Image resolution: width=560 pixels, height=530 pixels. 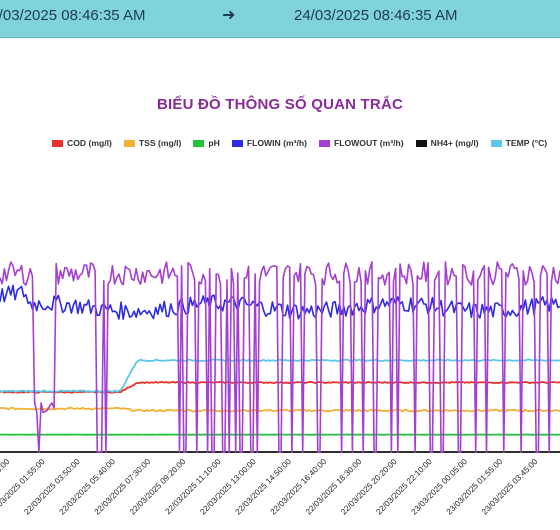 I want to click on legend-label: TEMP (°C), so click(x=526, y=143).